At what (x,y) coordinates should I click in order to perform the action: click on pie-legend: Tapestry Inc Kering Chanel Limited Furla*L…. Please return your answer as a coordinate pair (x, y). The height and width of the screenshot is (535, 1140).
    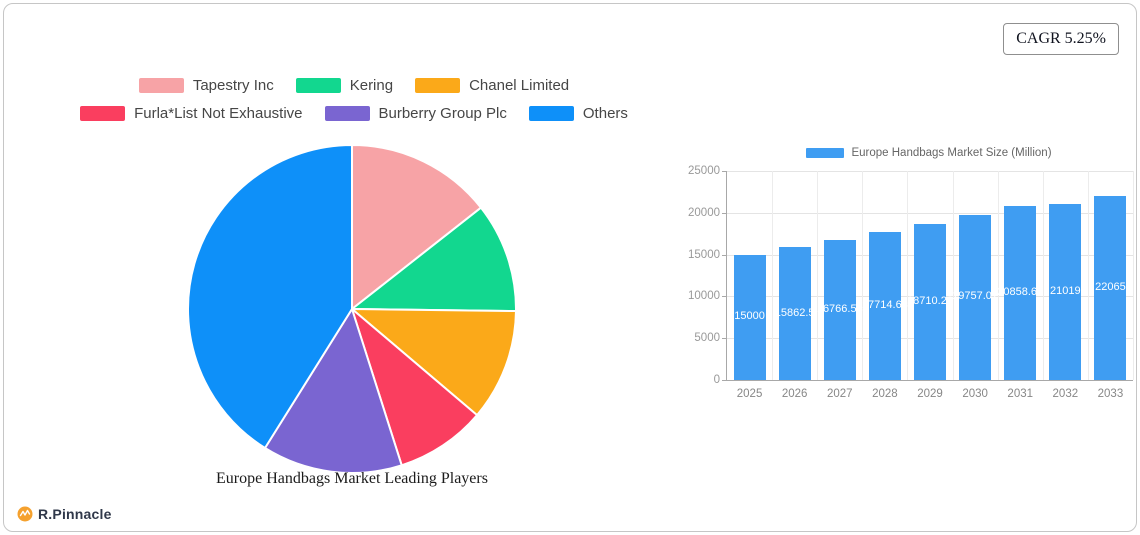
    Looking at the image, I should click on (354, 99).